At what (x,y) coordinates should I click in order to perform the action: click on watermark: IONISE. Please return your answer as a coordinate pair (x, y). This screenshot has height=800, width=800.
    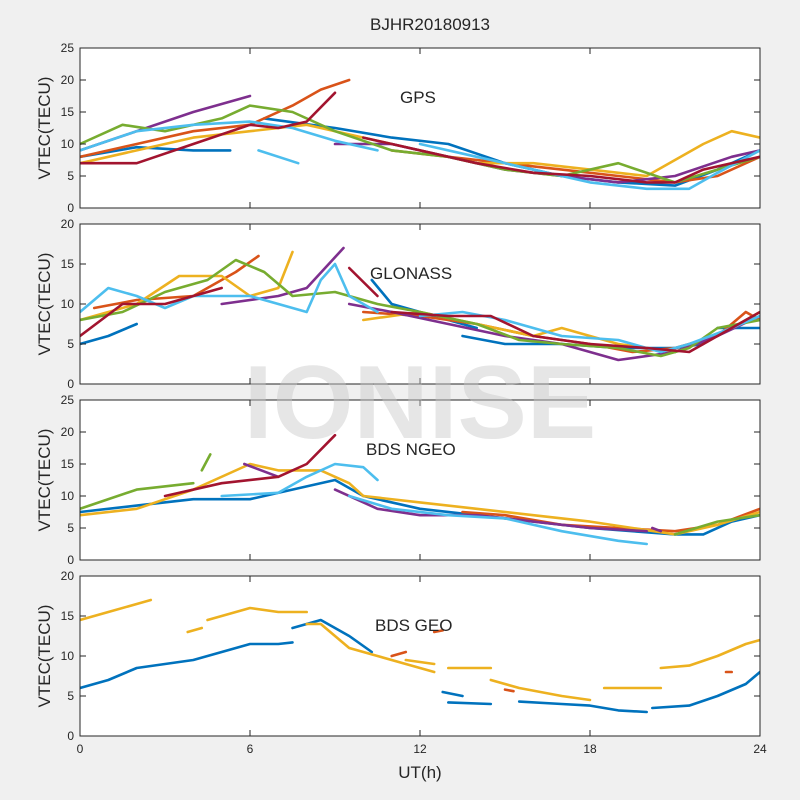
    Looking at the image, I should click on (420, 403).